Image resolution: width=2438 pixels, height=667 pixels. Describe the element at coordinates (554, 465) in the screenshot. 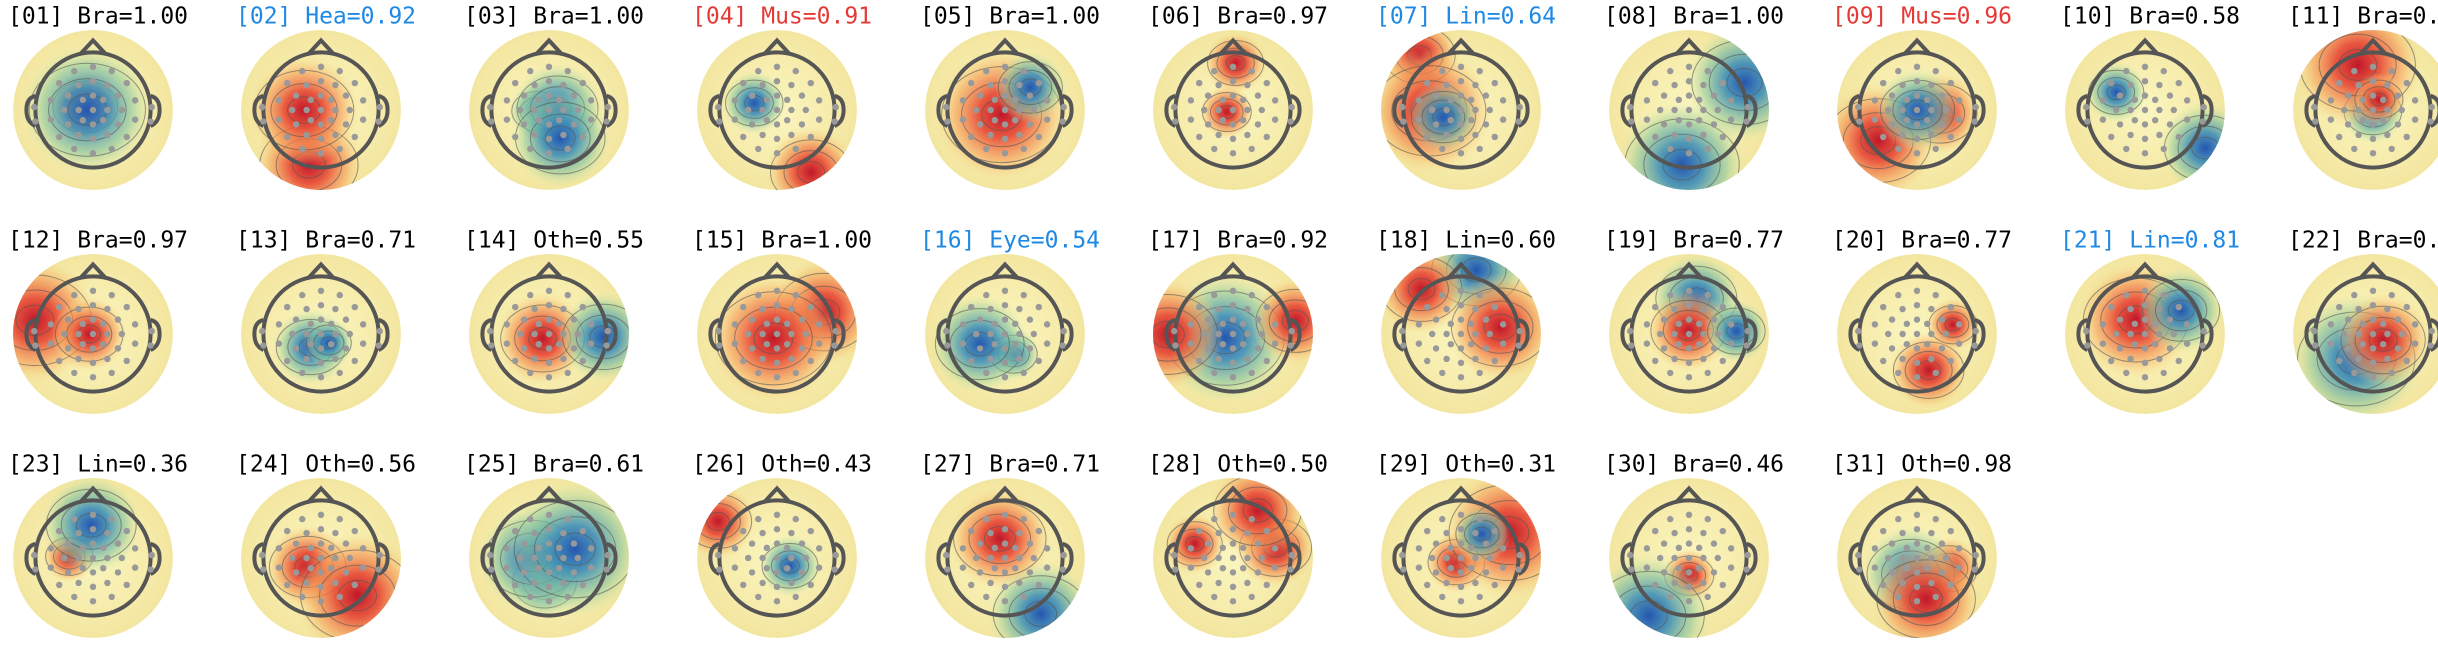

I see `component-title: [25] Bra=0.61` at that location.